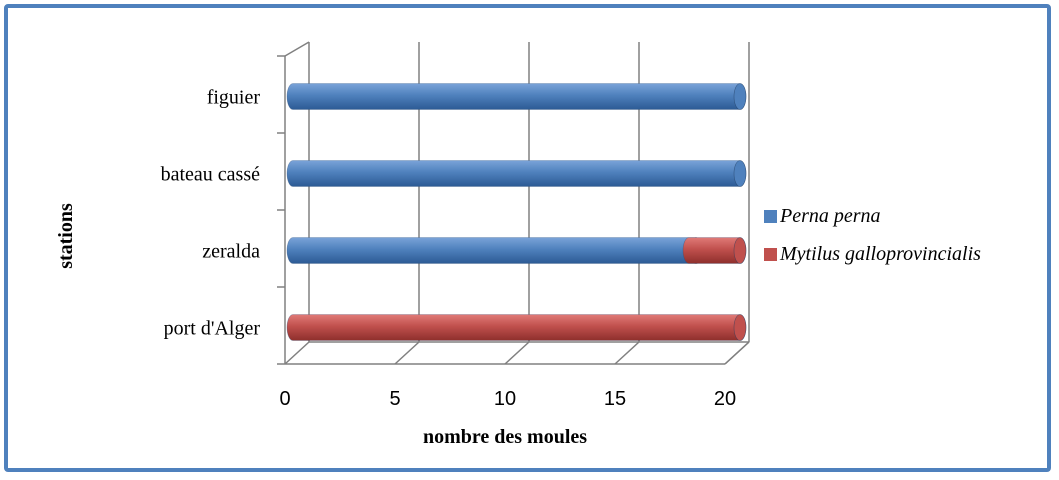  Describe the element at coordinates (231, 252) in the screenshot. I see `category-label-zeralda: zeralda` at that location.